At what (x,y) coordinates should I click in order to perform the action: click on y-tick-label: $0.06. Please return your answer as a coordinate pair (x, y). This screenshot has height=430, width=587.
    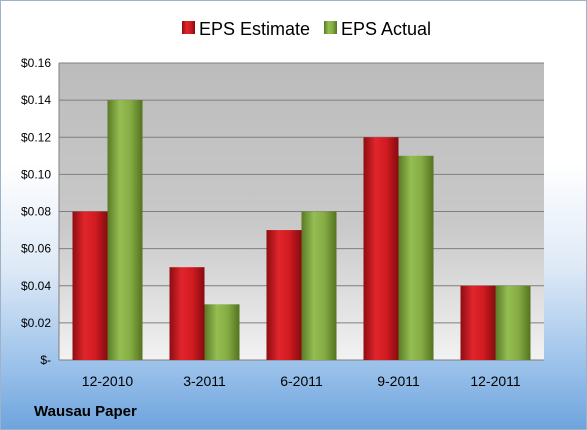
    Looking at the image, I should click on (36, 249).